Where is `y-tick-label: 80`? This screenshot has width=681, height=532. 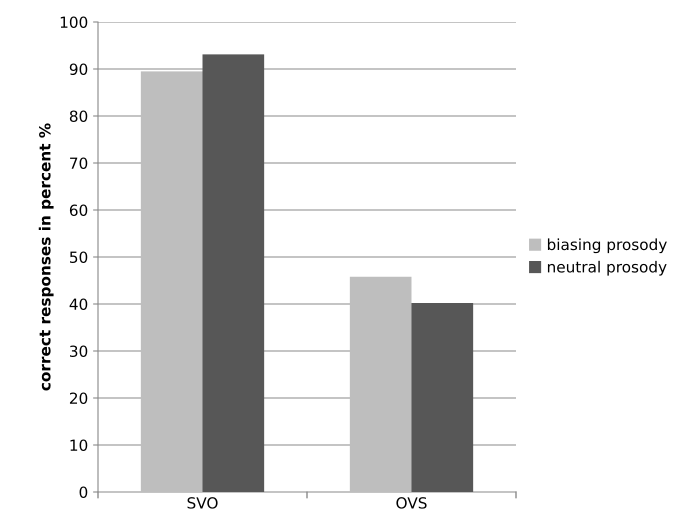 y-tick-label: 80 is located at coordinates (79, 116).